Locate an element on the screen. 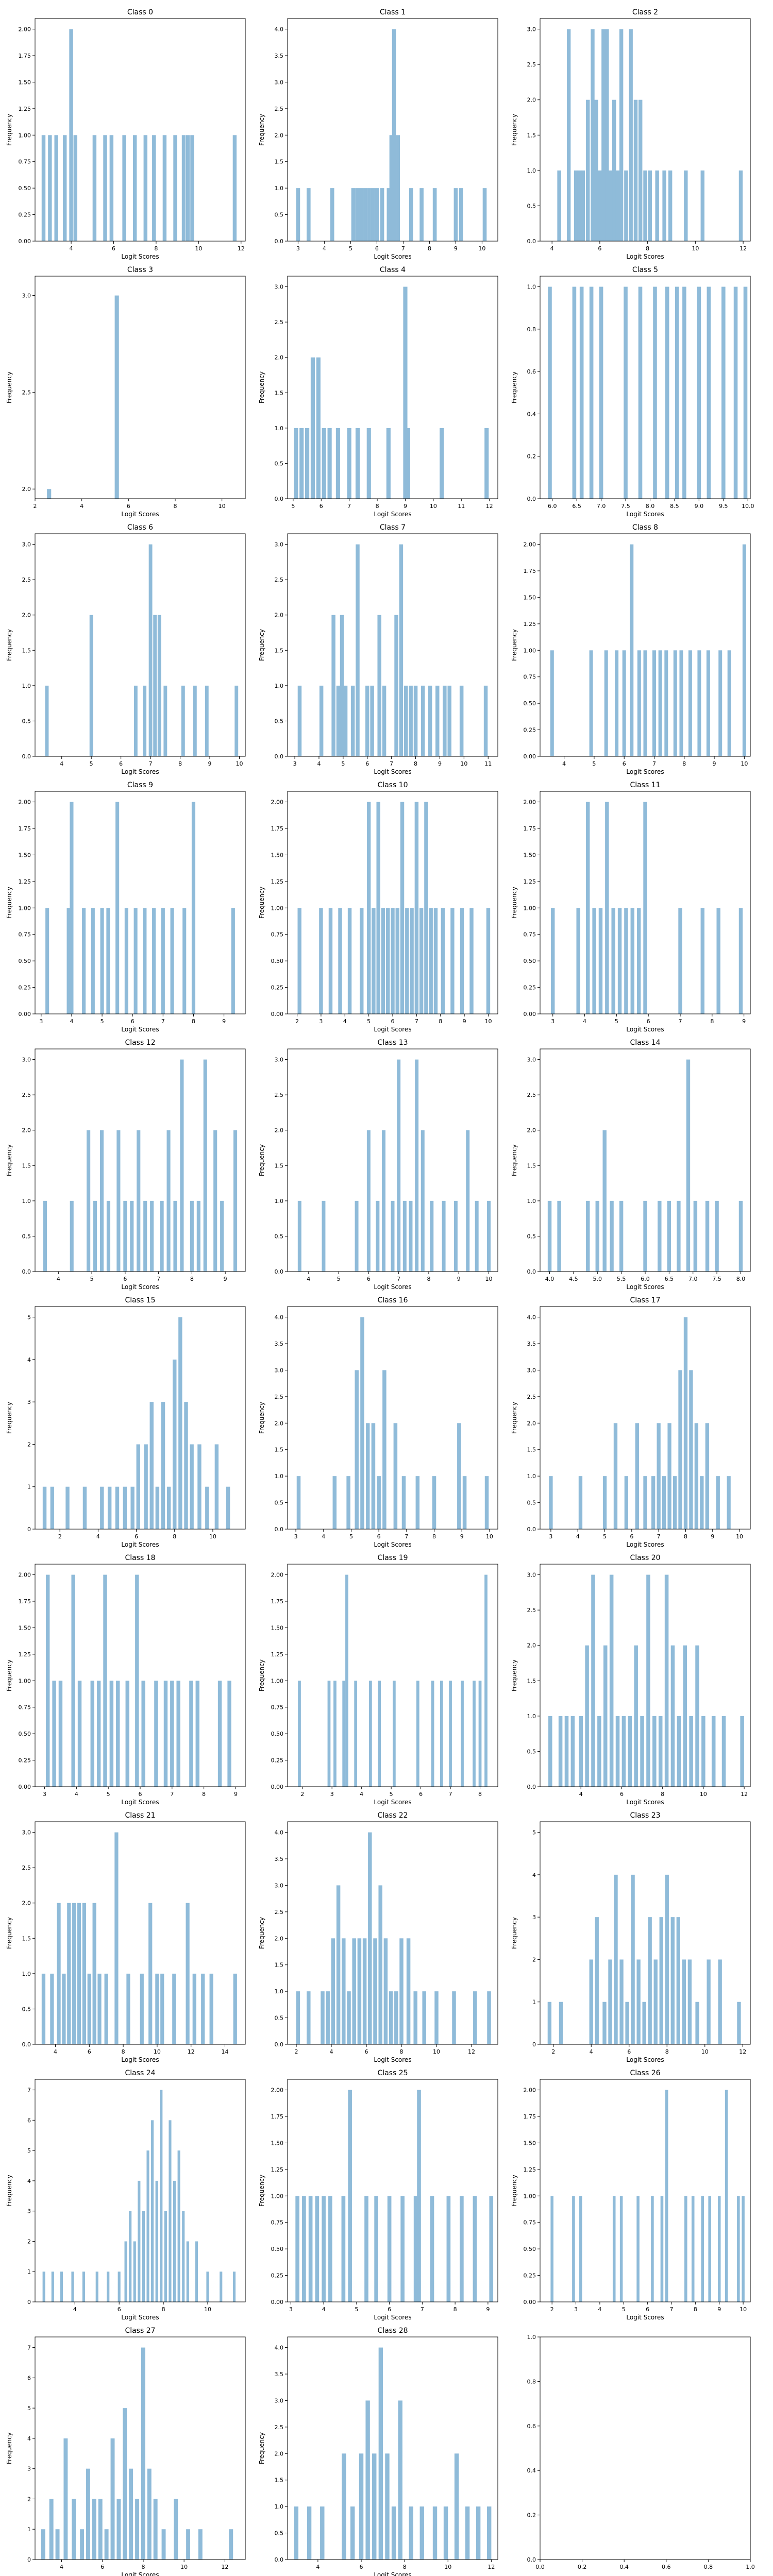 The height and width of the screenshot is (2576, 773). y-tick-label: 1.50 is located at coordinates (25, 855).